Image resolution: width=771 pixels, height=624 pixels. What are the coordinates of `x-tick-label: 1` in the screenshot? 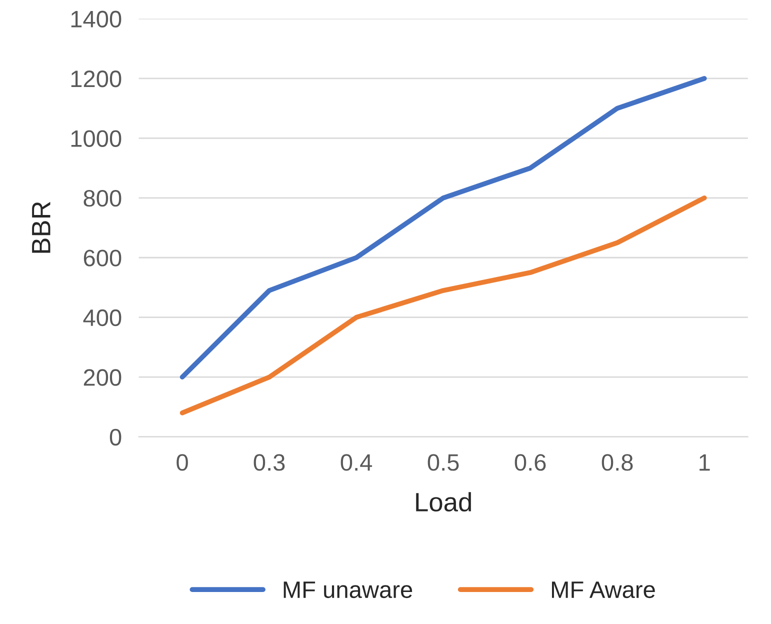 It's located at (705, 462).